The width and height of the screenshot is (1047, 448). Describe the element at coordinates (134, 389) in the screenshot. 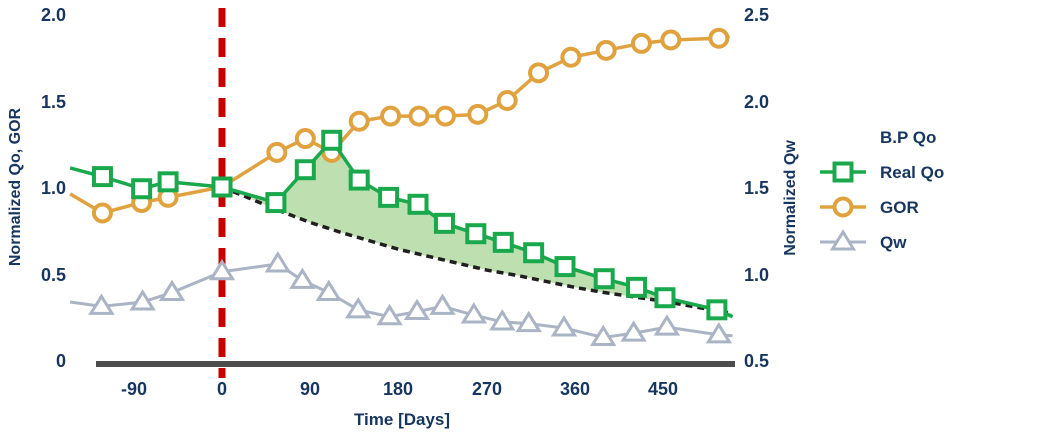

I see `x-tick-0: -90` at that location.